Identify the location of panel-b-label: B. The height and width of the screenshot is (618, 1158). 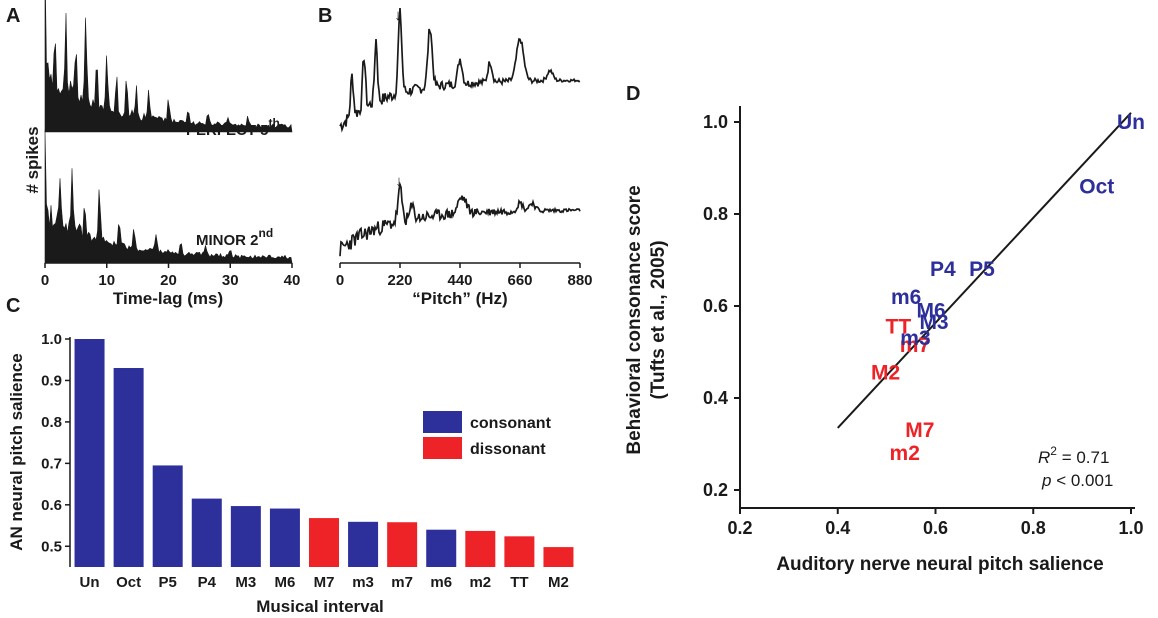
(325, 16).